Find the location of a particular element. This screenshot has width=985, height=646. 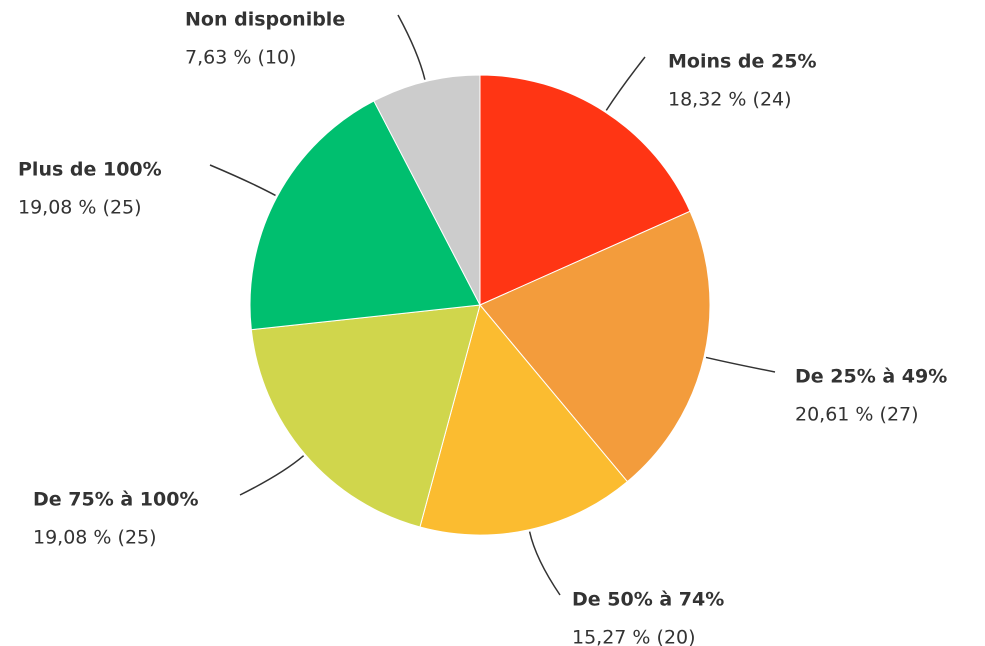

slice-label: Non disponible is located at coordinates (265, 20).